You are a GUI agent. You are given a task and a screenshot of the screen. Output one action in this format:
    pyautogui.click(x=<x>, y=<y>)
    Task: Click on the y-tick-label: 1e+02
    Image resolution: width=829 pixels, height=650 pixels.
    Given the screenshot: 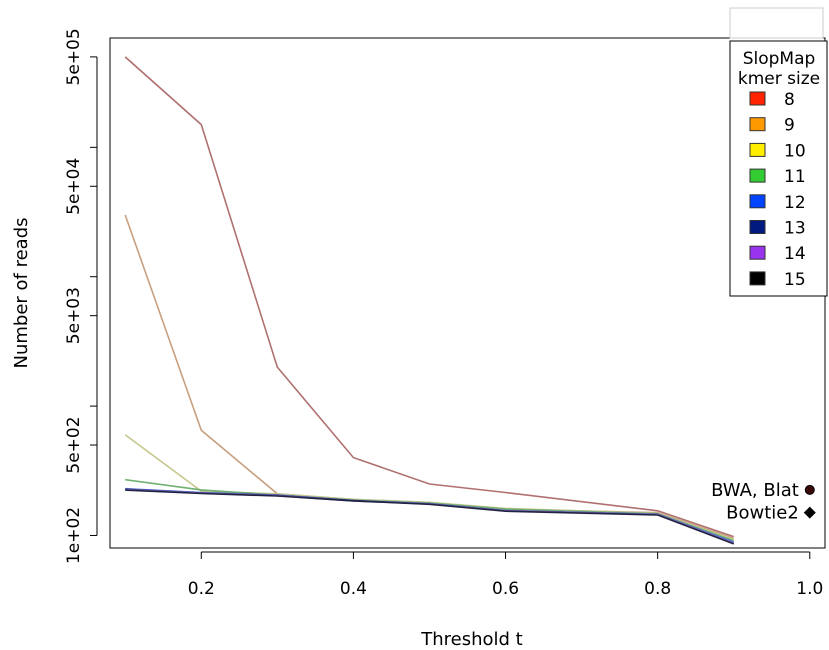 What is the action you would take?
    pyautogui.click(x=74, y=535)
    